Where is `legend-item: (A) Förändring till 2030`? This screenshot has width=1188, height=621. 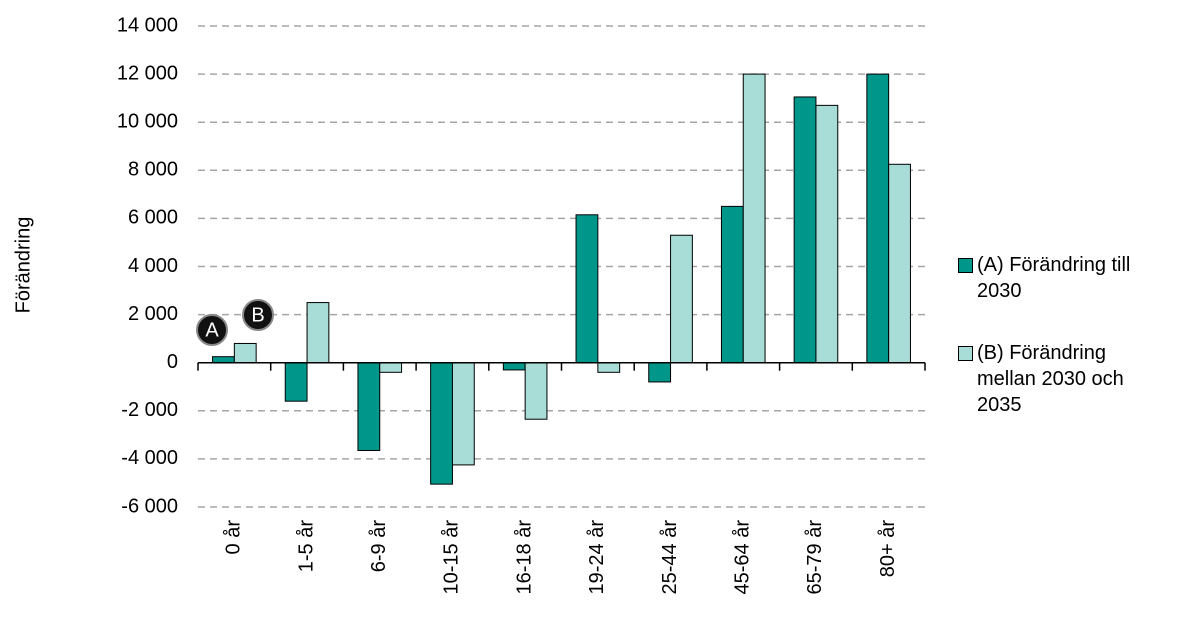 legend-item: (A) Förändring till 2030 is located at coordinates (1058, 278).